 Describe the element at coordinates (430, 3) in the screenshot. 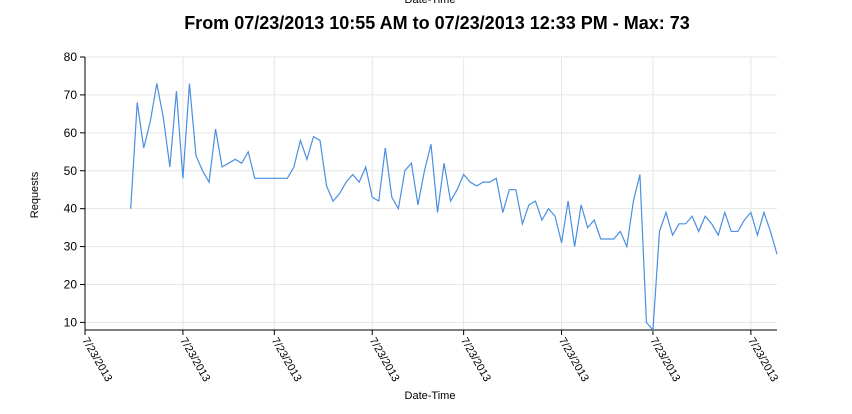

I see `chart-subtitle: Date-Time` at that location.